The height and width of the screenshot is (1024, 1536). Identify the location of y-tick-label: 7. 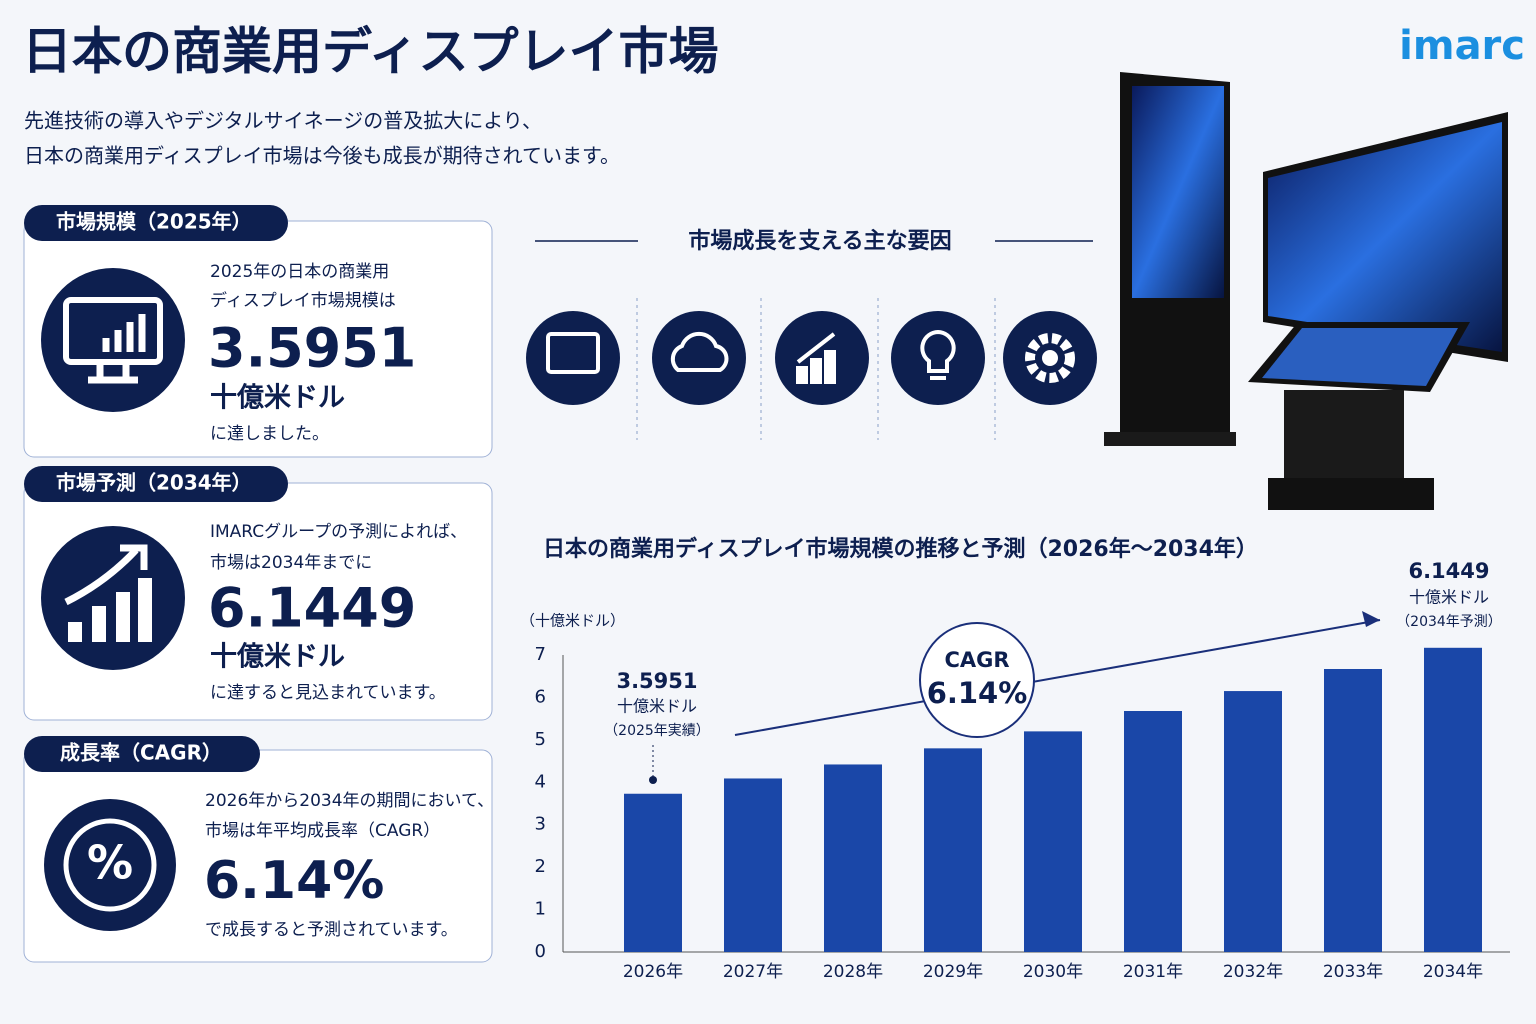
(540, 654).